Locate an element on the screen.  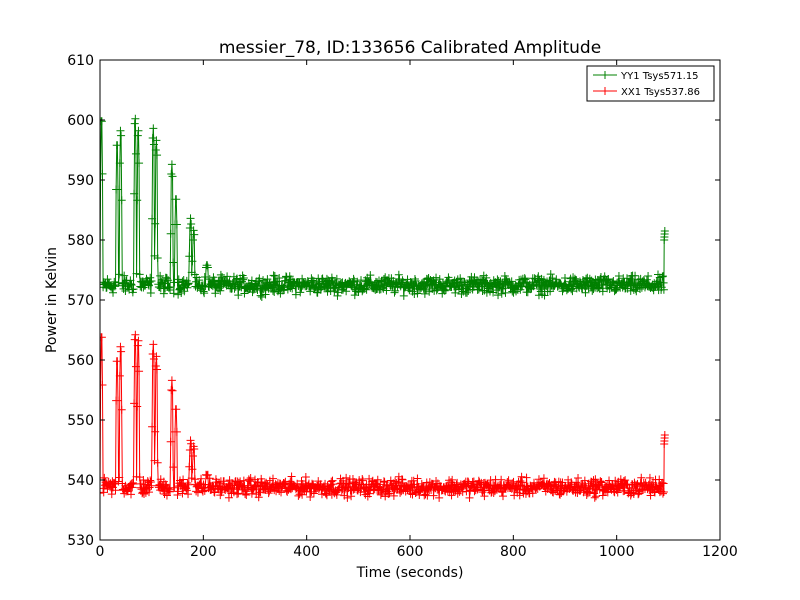
y-tick-label-8: 610 is located at coordinates (80, 61).